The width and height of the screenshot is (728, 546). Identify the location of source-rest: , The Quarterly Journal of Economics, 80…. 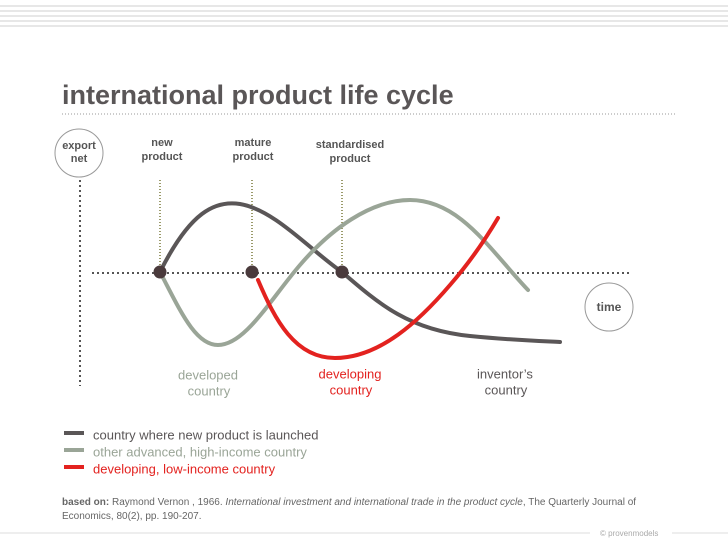
(349, 509).